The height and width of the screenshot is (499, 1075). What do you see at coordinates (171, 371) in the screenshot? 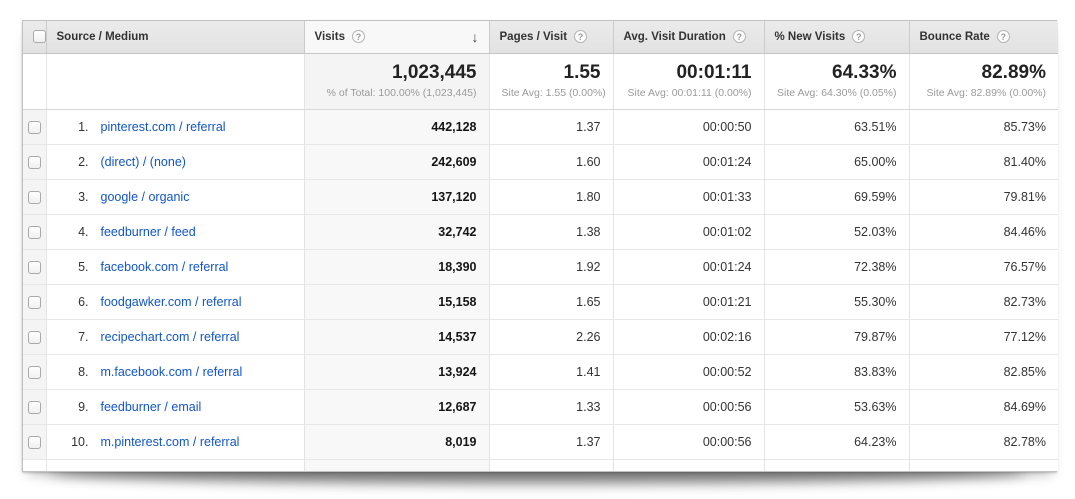
I see `source-medium-link: m.facebook.com / referral` at bounding box center [171, 371].